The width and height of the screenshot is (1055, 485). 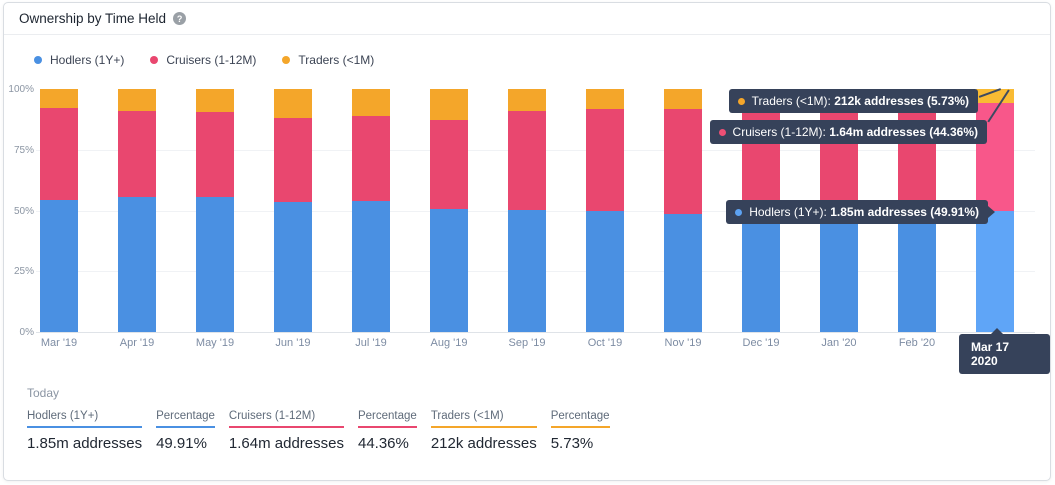 What do you see at coordinates (741, 101) in the screenshot?
I see `traders-dot-icon` at bounding box center [741, 101].